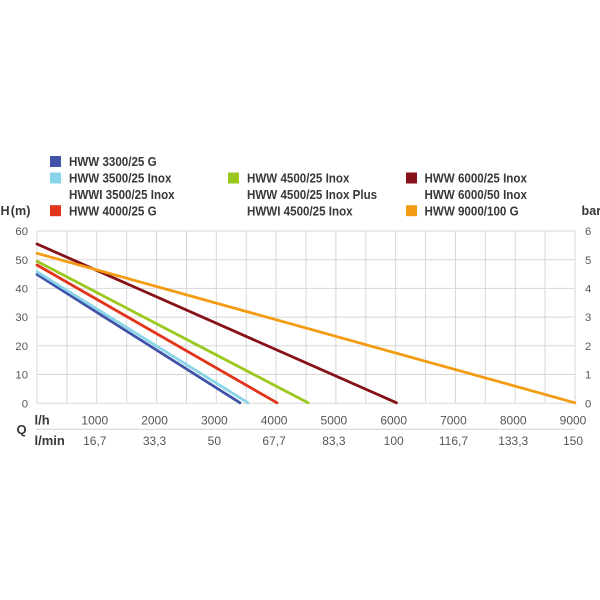 Image resolution: width=600 pixels, height=600 pixels. Describe the element at coordinates (21, 318) in the screenshot. I see `svg-text: 30` at that location.